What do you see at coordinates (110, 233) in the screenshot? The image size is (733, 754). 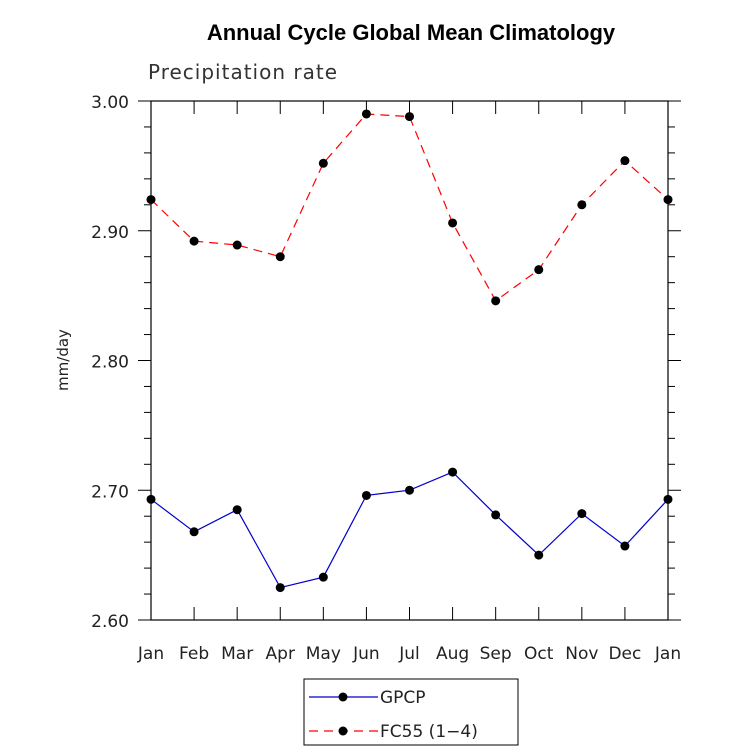 I see `y-tick-label: 2.90` at bounding box center [110, 233].